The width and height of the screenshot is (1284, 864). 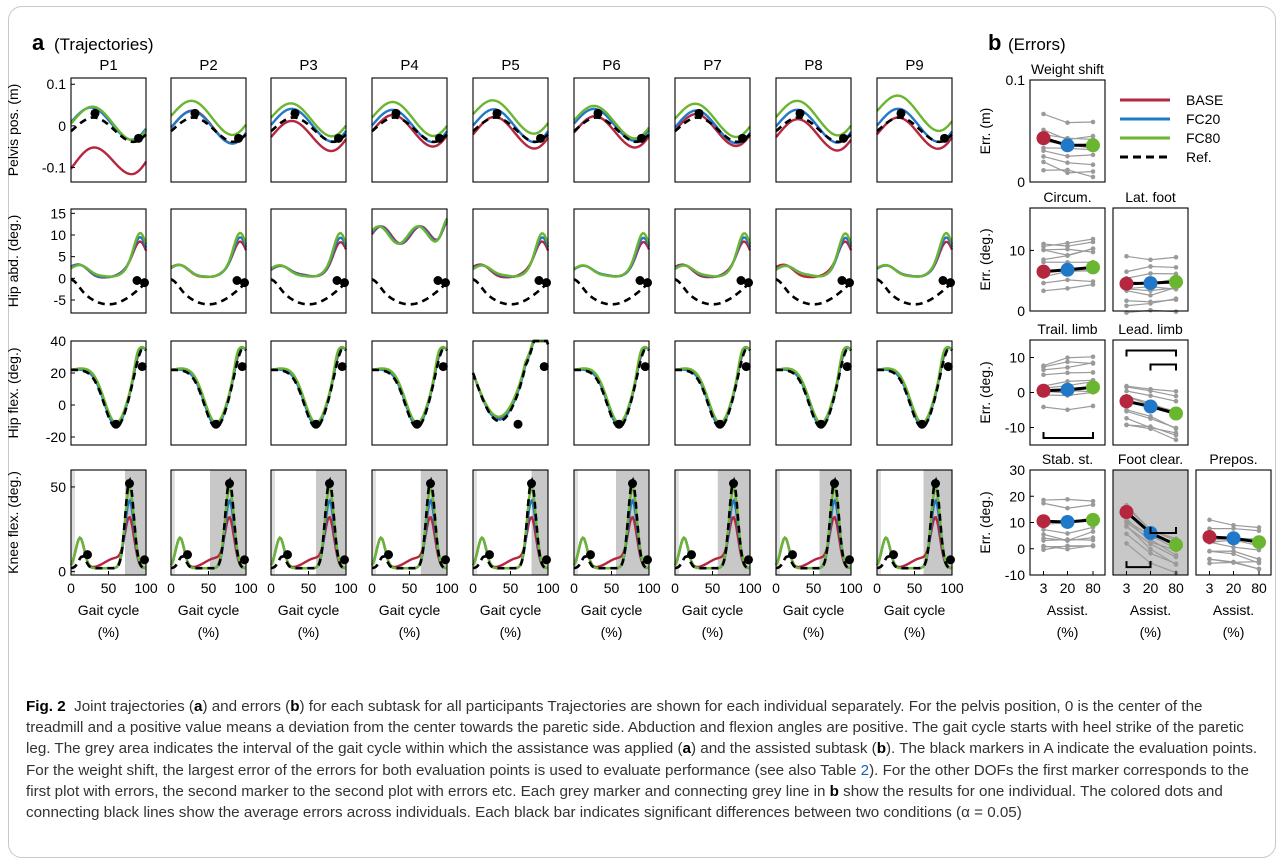 I want to click on trajectory-panel-r0-p9: P9, so click(x=914, y=120).